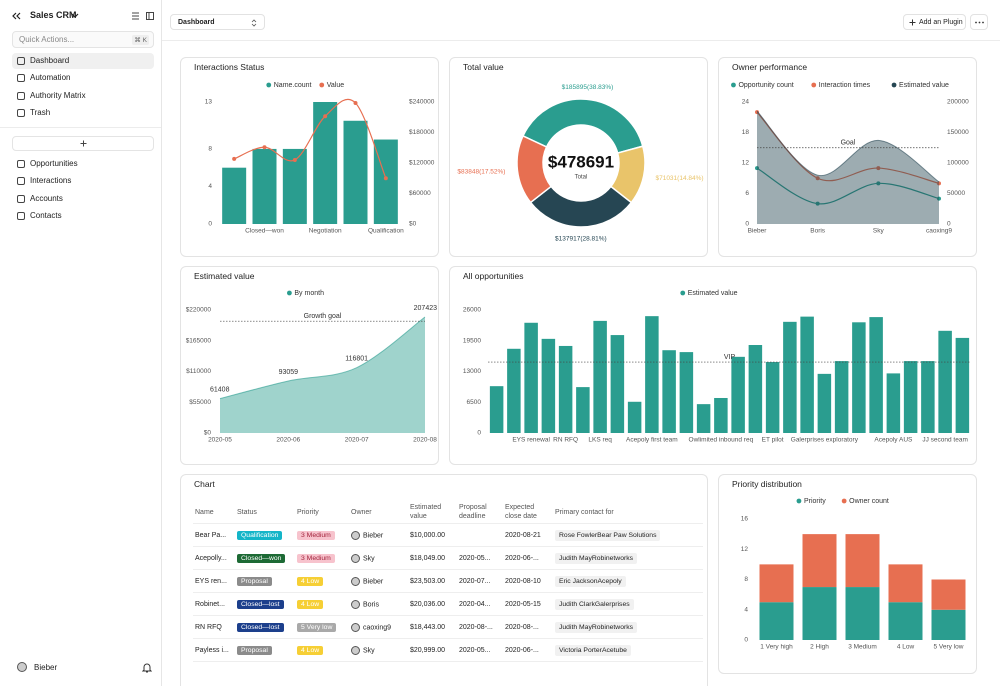 The image size is (1000, 686). What do you see at coordinates (83, 143) in the screenshot?
I see `add-table-button` at bounding box center [83, 143].